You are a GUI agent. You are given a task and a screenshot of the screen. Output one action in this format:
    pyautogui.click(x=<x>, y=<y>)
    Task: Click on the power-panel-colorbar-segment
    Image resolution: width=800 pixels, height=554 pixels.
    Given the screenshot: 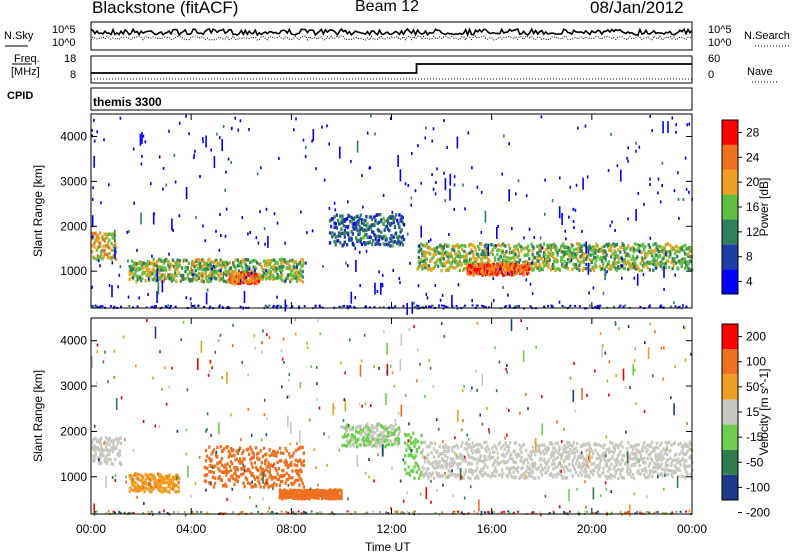 What is the action you would take?
    pyautogui.click(x=730, y=207)
    